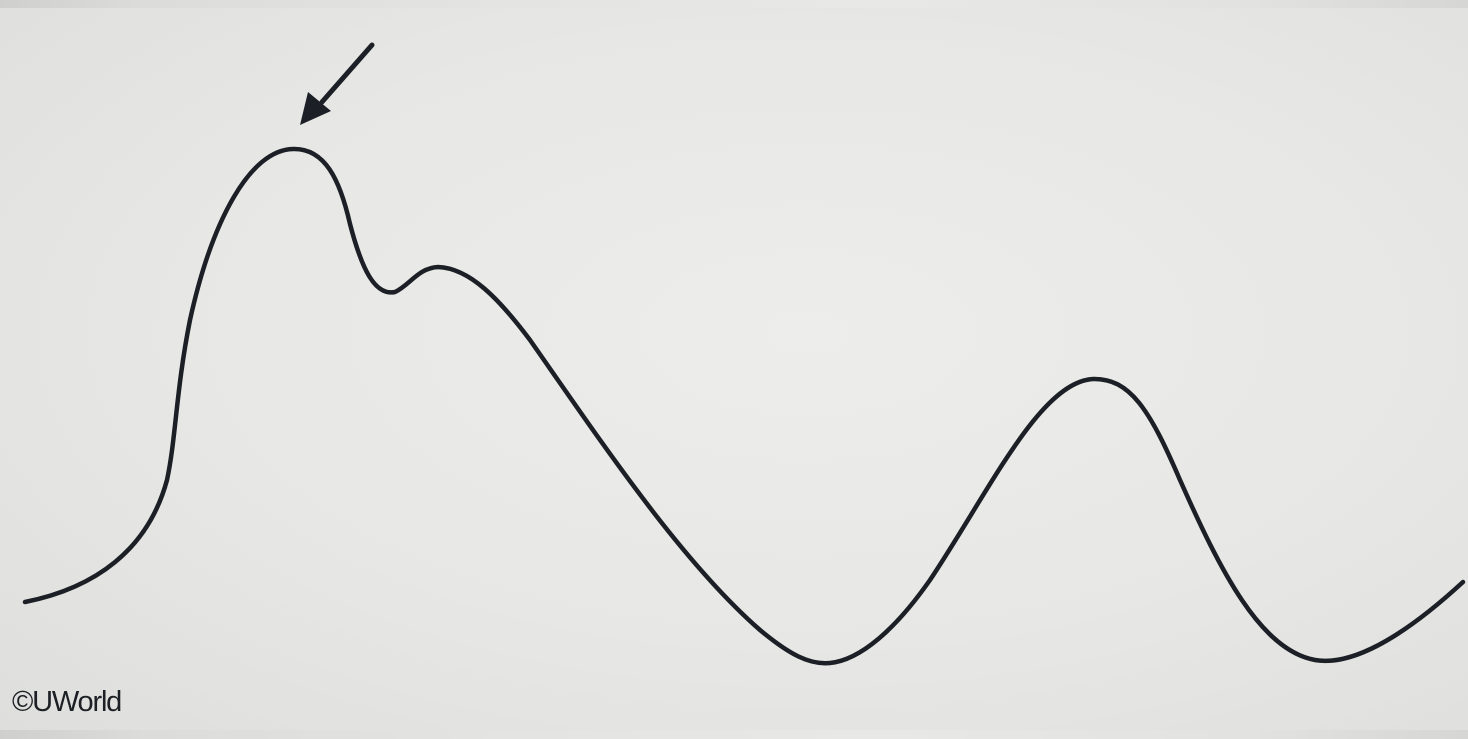 Image resolution: width=1468 pixels, height=739 pixels. Describe the element at coordinates (67, 702) in the screenshot. I see `copyright-label: ©UWorld` at that location.